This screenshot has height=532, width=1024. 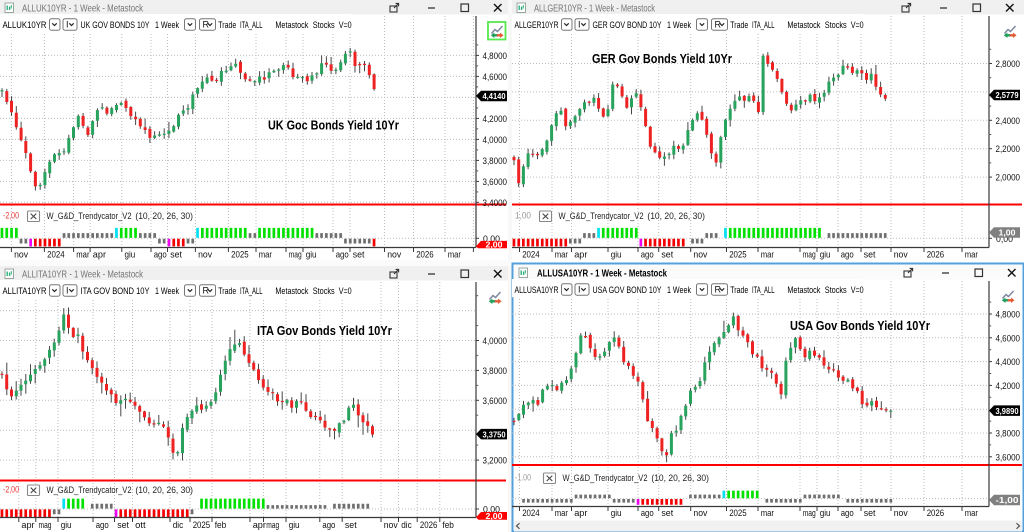 I want to click on svg-text: GER Gov Bonds Yield 10Yr, so click(x=662, y=58).